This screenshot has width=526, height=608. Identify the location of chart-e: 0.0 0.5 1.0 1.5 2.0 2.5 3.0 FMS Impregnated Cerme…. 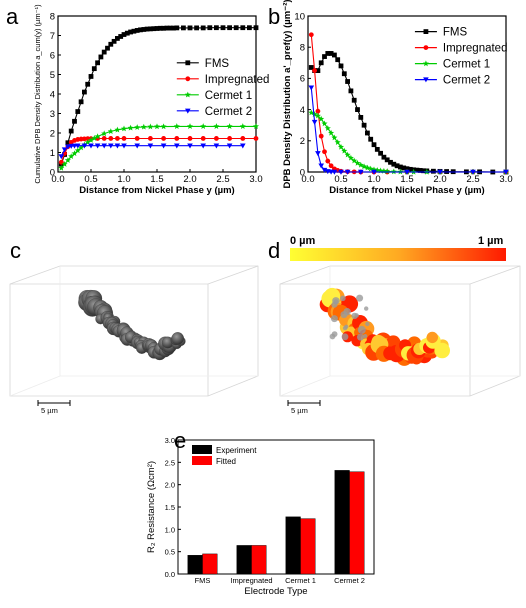
(260, 516).